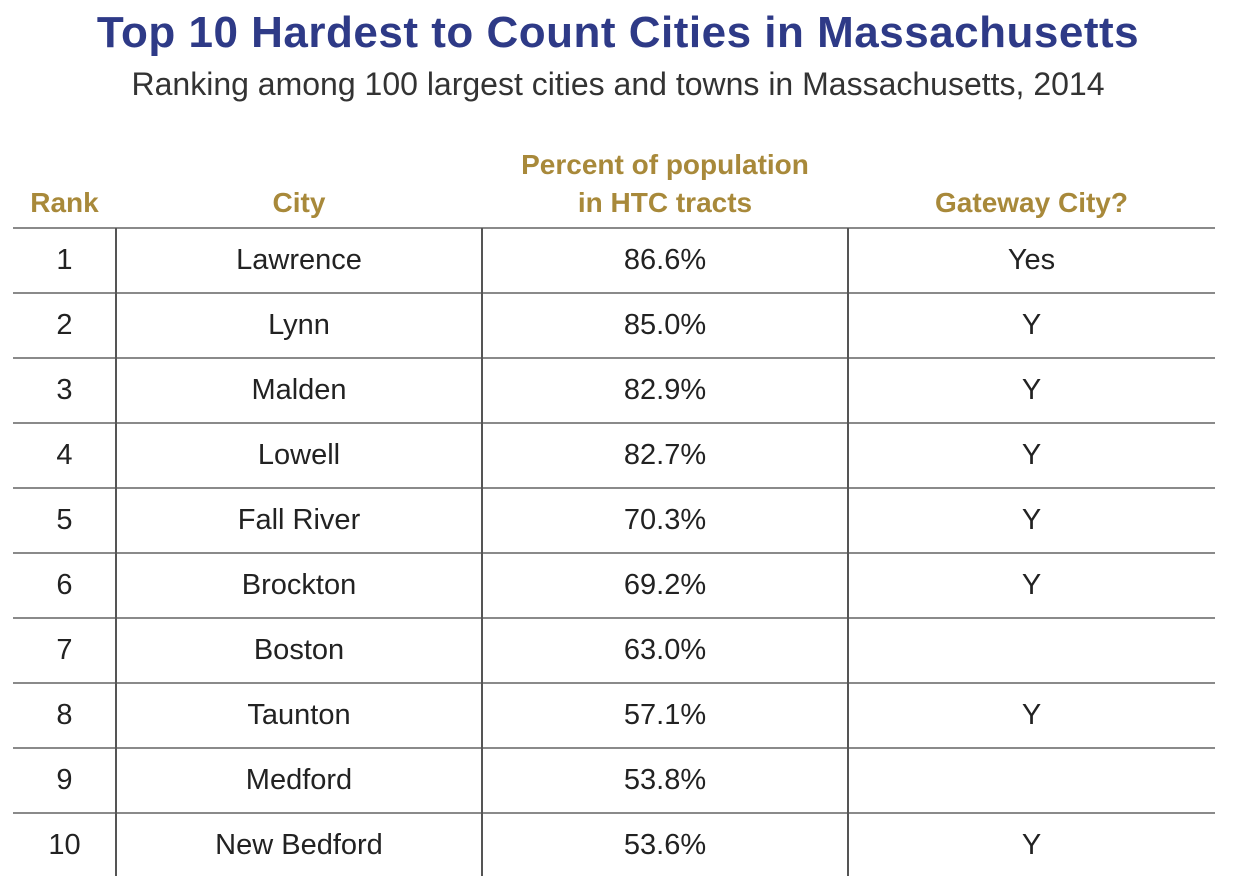 This screenshot has height=878, width=1236. I want to click on table-cell: 63.0%, so click(665, 650).